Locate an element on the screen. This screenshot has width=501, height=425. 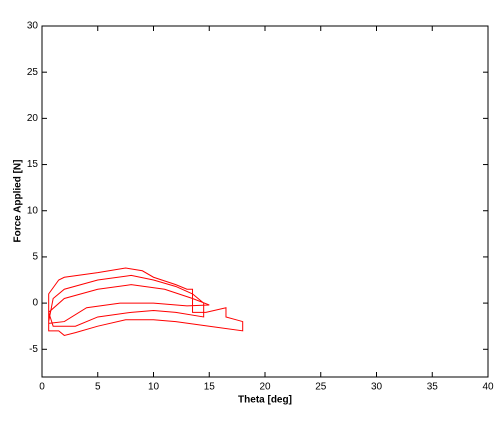
x-tick-label: 15 is located at coordinates (210, 387).